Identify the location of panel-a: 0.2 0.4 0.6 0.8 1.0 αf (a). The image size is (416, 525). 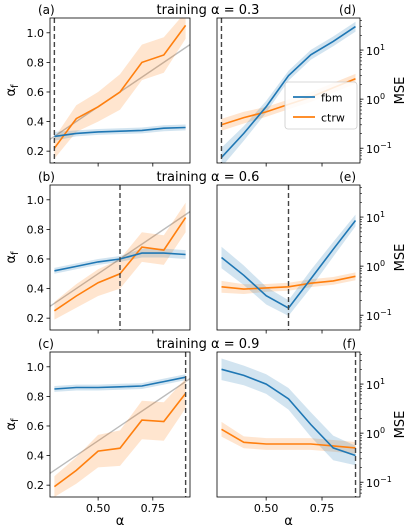
(97, 85).